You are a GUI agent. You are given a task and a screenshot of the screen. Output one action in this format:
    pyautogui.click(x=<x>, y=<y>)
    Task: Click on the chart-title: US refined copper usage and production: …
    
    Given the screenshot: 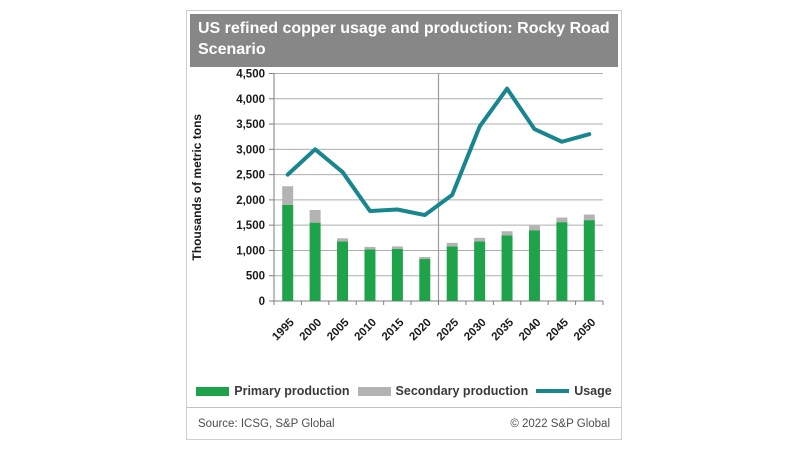 What is the action you would take?
    pyautogui.click(x=404, y=40)
    